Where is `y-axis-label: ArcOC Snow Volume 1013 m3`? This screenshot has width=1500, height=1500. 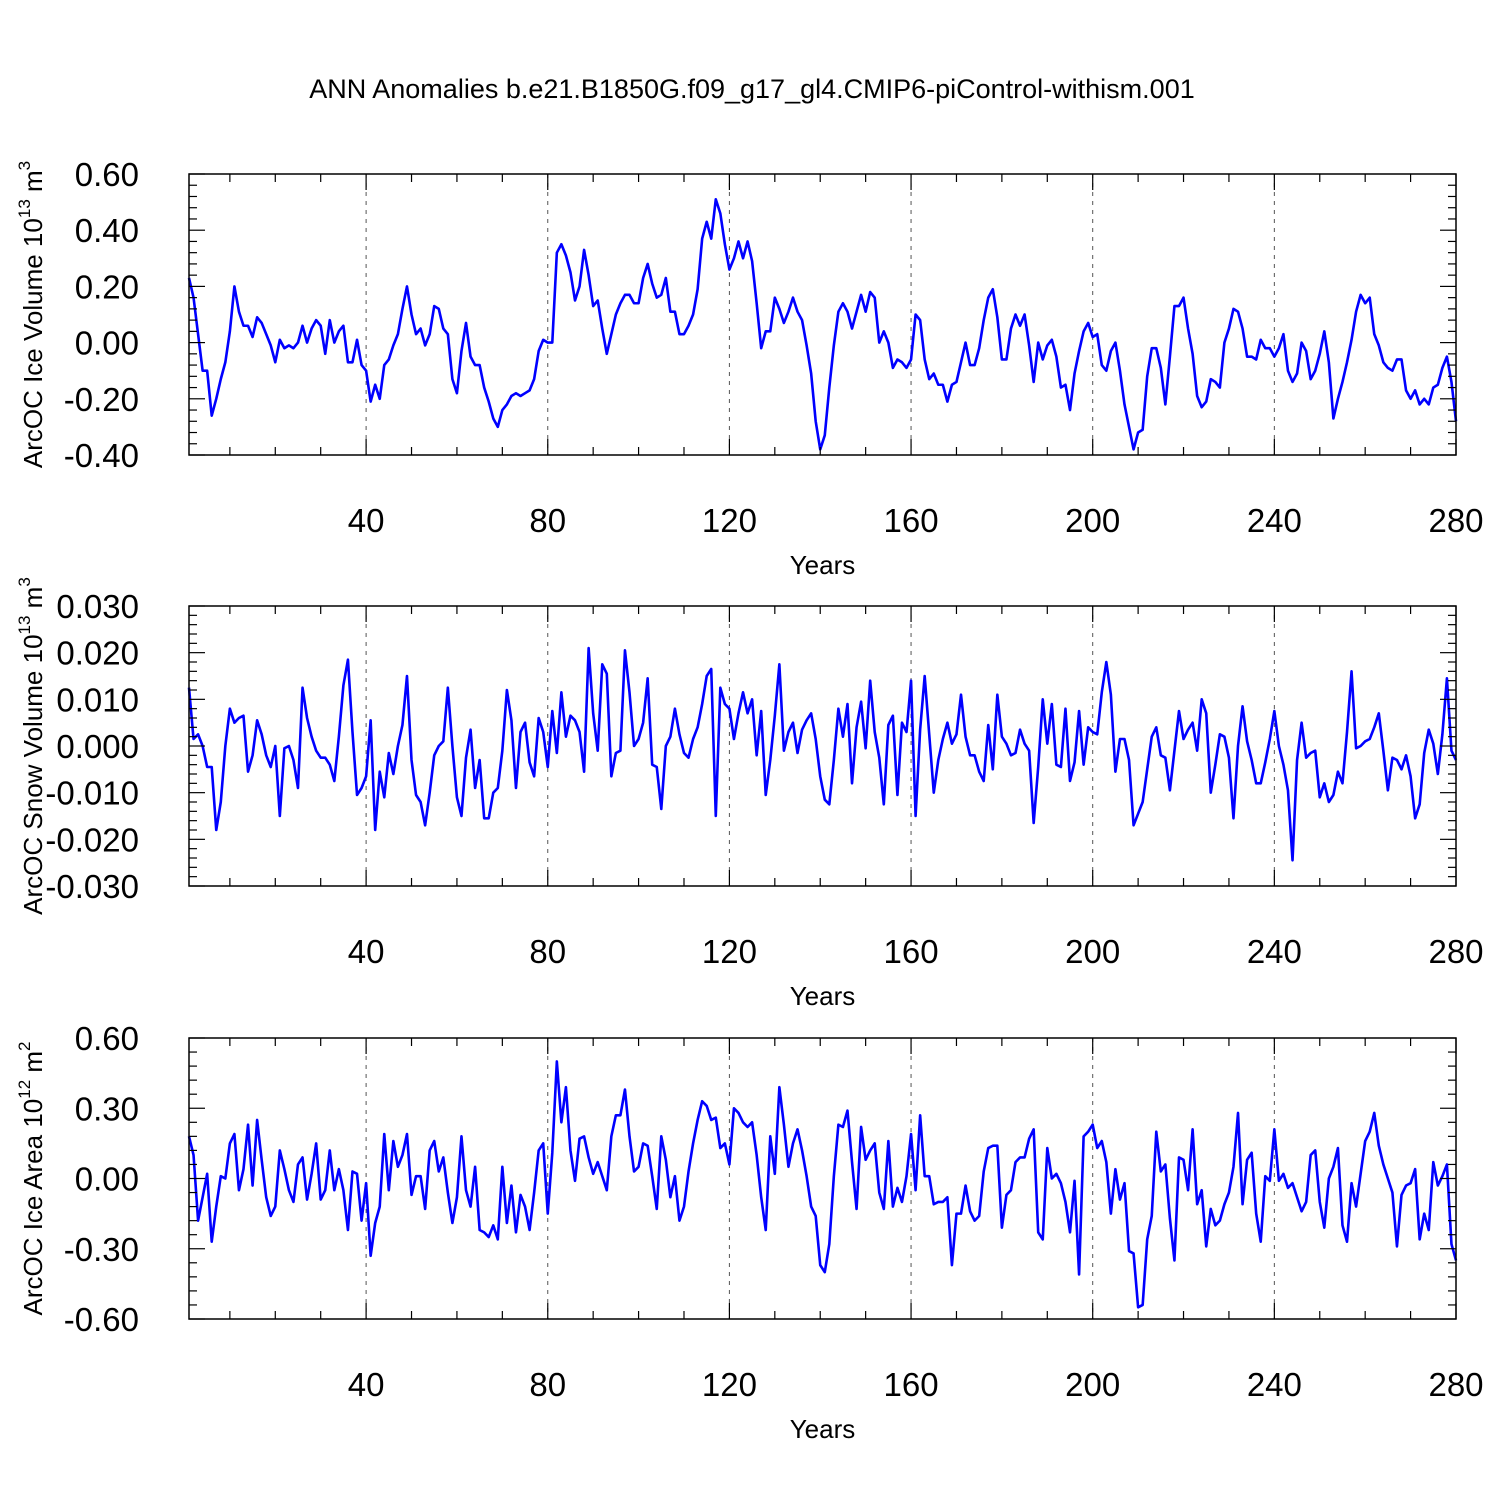 y-axis-label: ArcOC Snow Volume 1013 m3 is located at coordinates (31, 746).